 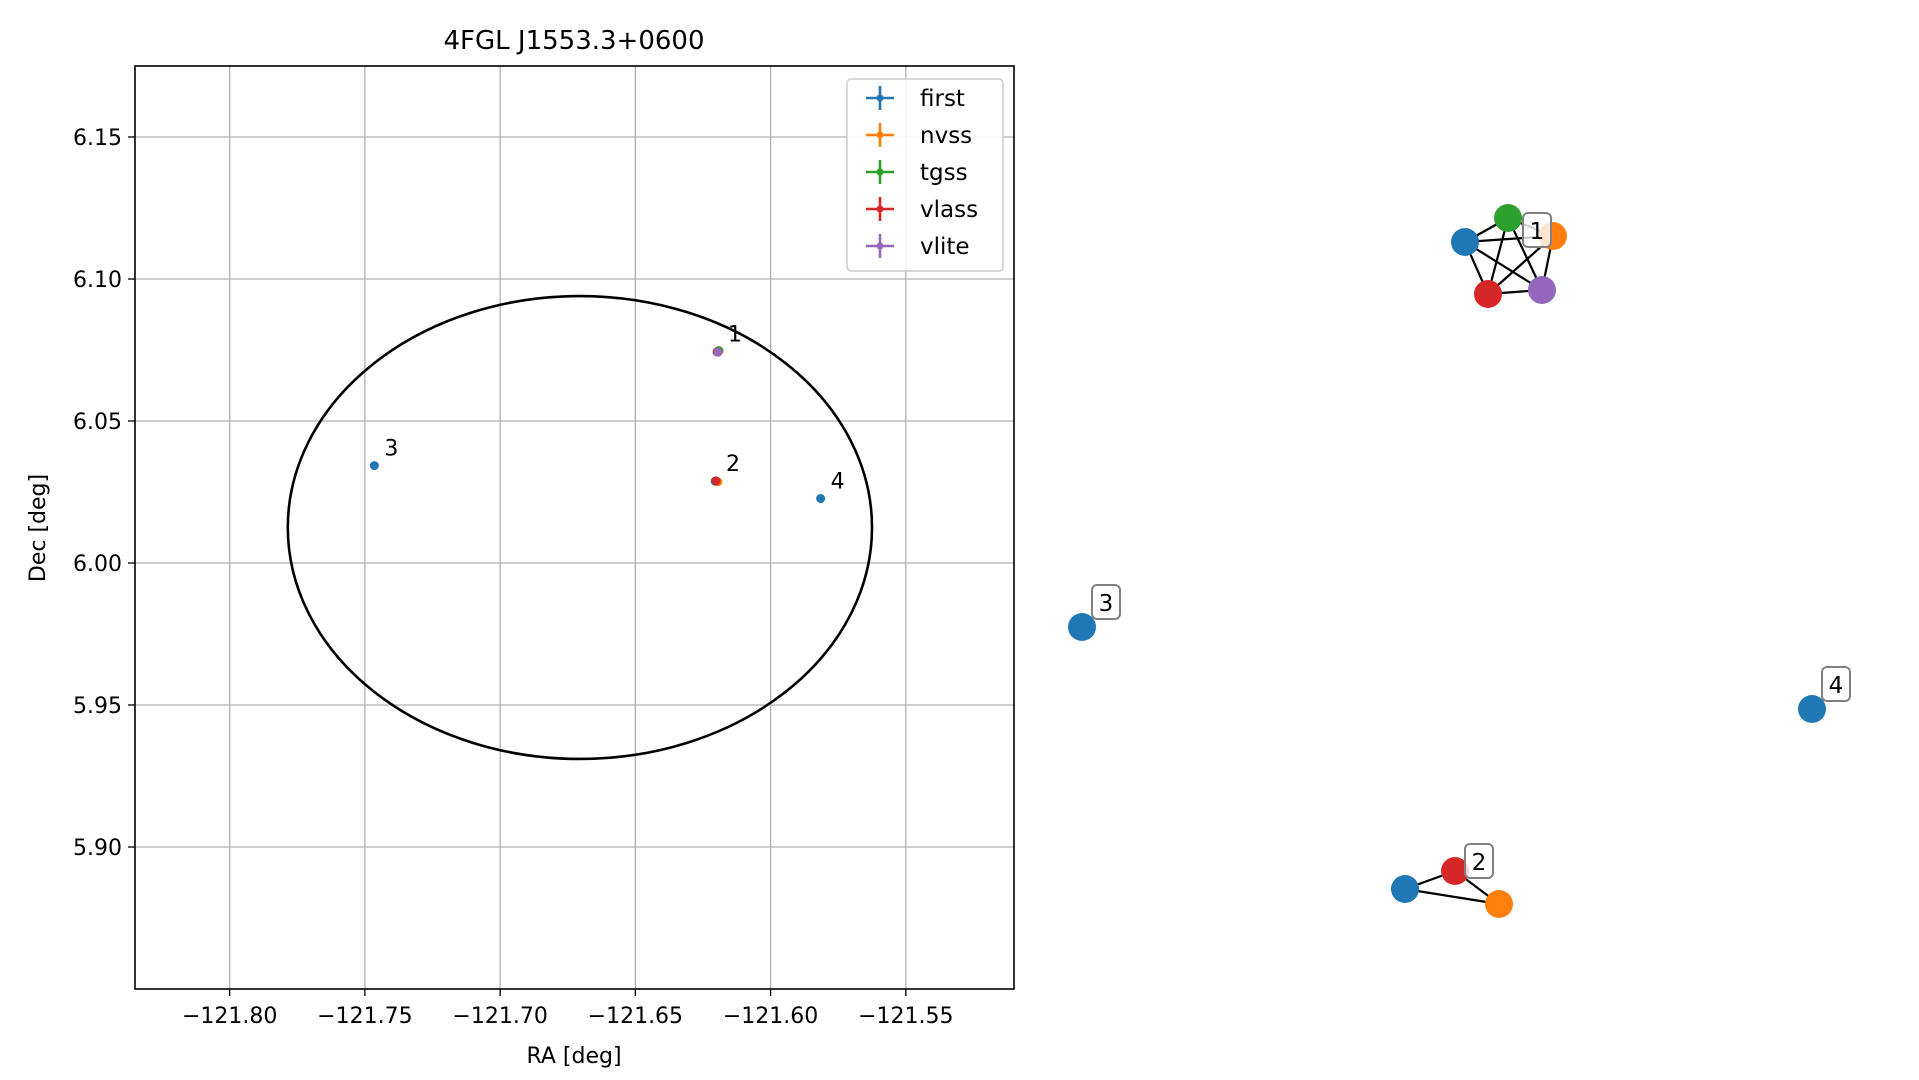 I want to click on error-ellipse, so click(x=580, y=527).